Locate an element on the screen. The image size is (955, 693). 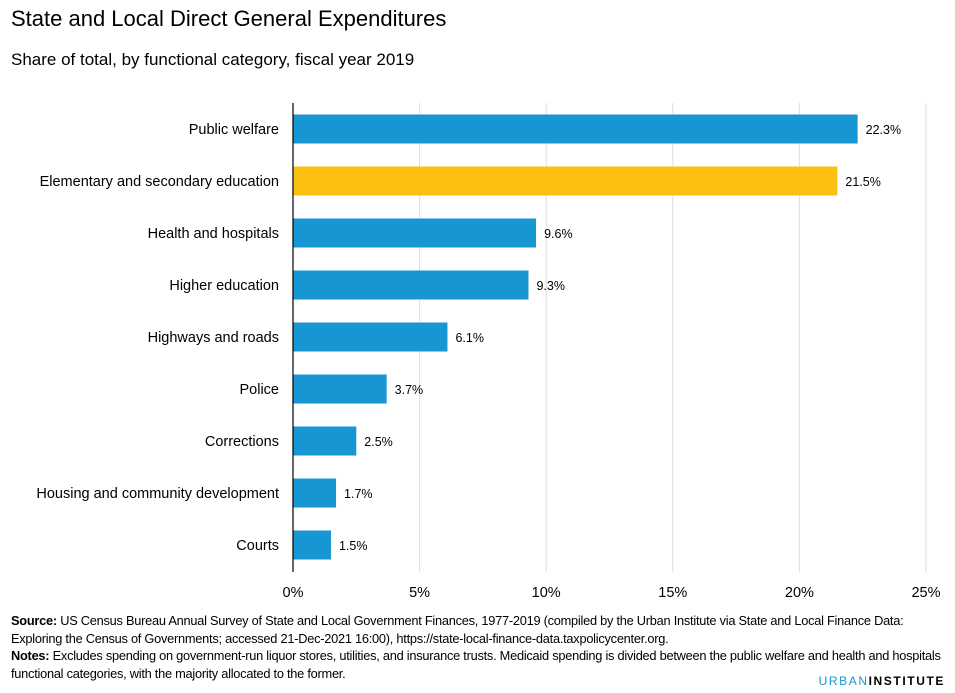
value-label: 2.5% is located at coordinates (378, 442).